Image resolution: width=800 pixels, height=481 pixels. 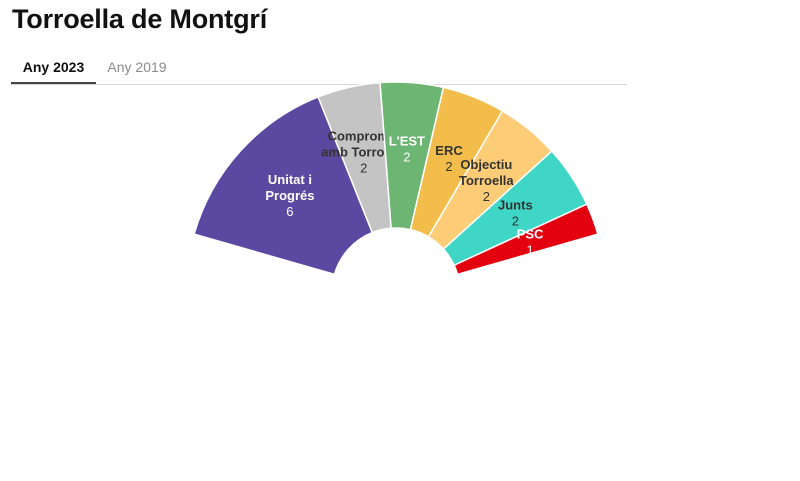 What do you see at coordinates (486, 196) in the screenshot?
I see `slice-value-4: 2` at bounding box center [486, 196].